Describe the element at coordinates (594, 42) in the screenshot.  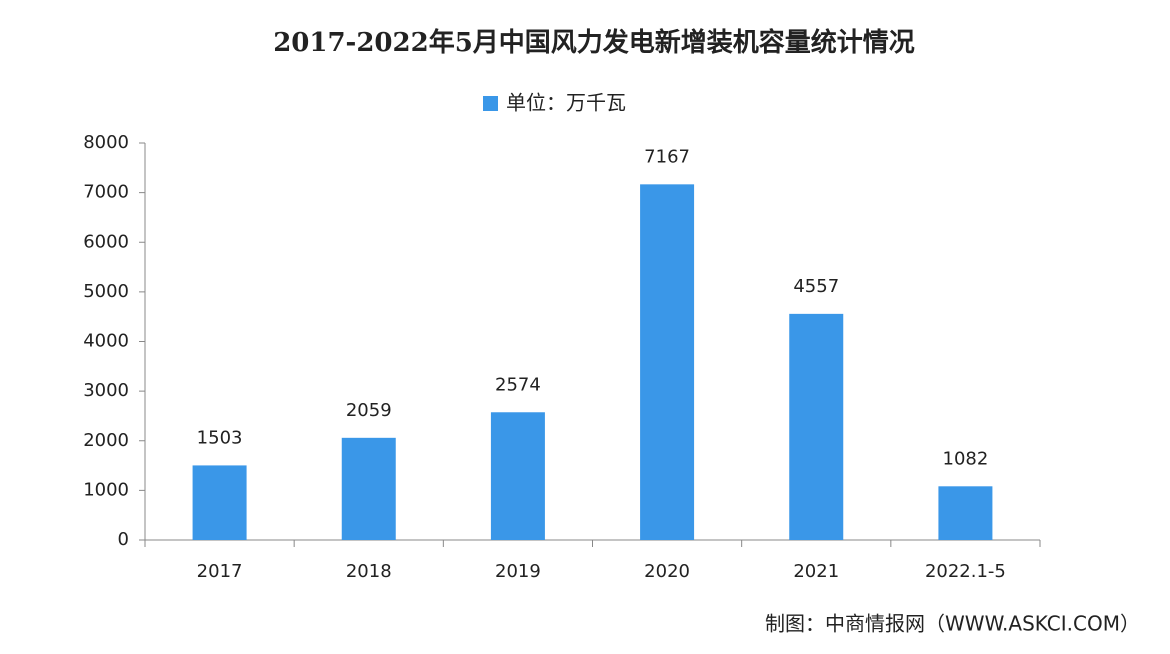
I see `chart-title: 2017-2022年5月中国风力发电新增装机容量统计情况` at that location.